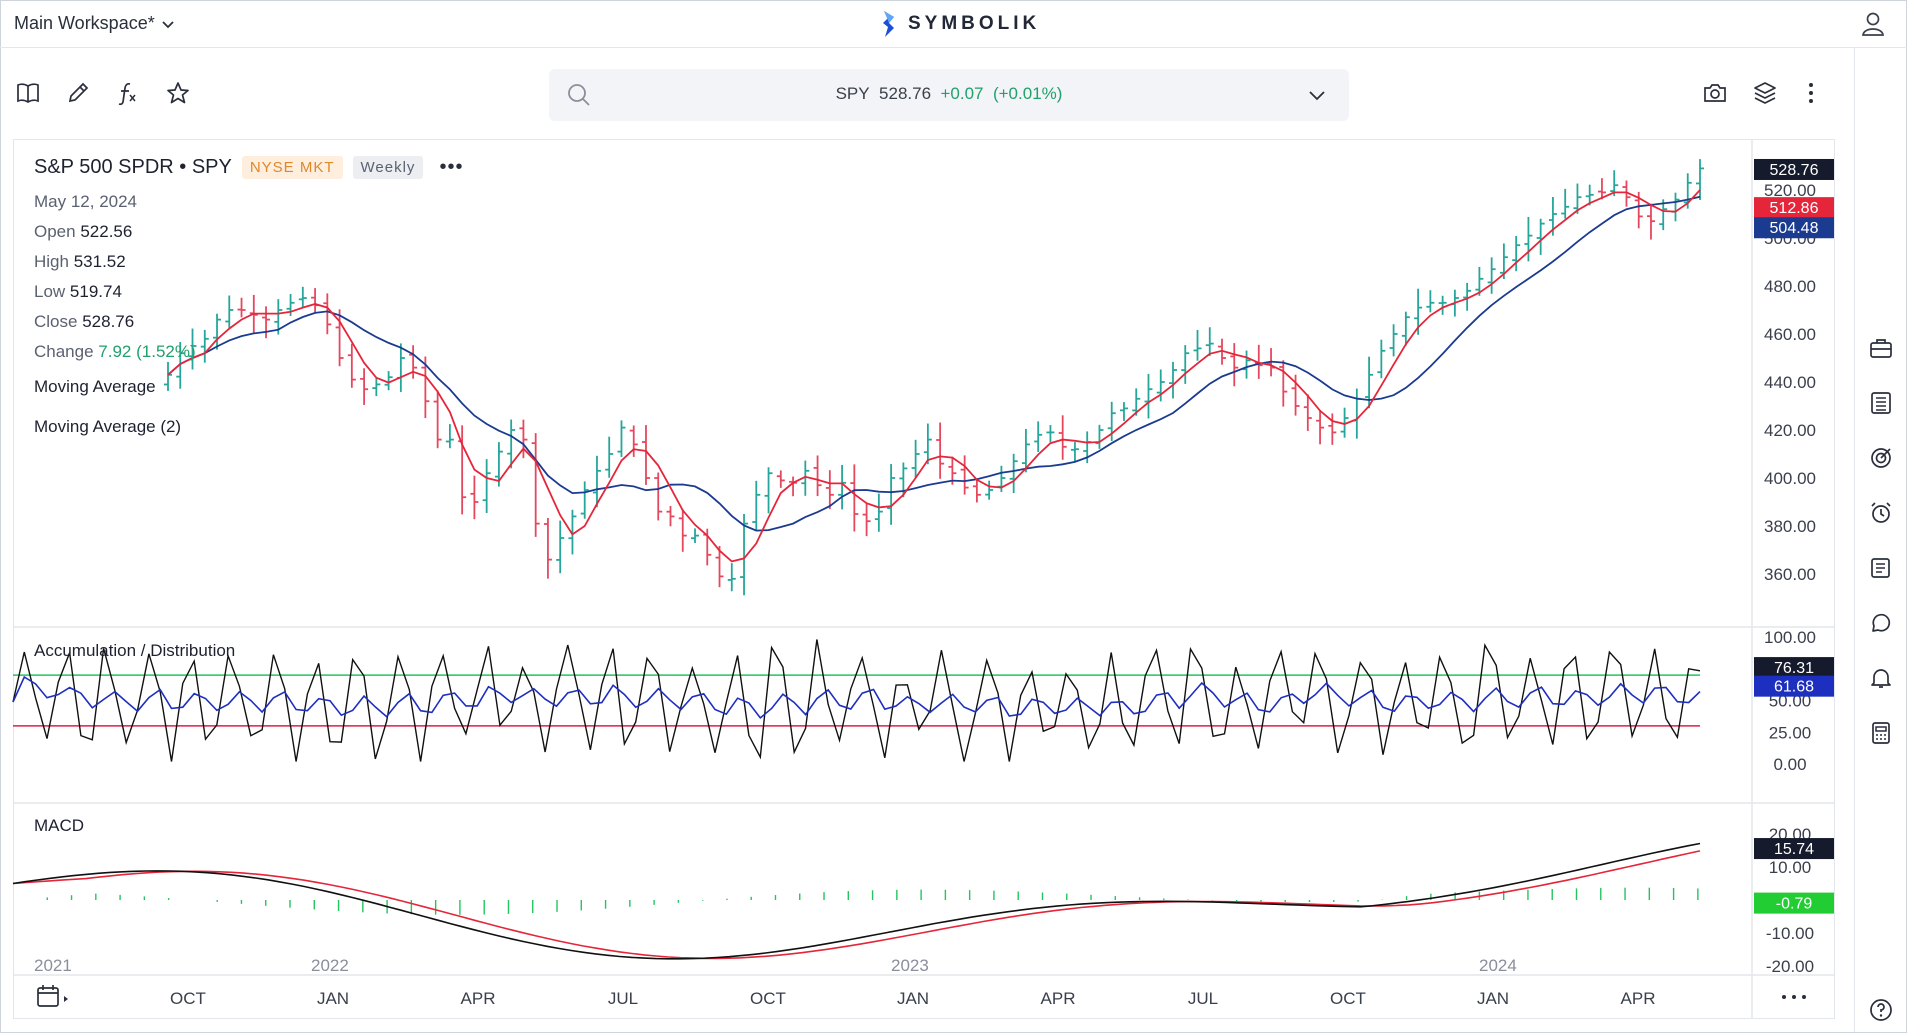 The width and height of the screenshot is (1907, 1033). I want to click on more-horizontal-icon, so click(1794, 997).